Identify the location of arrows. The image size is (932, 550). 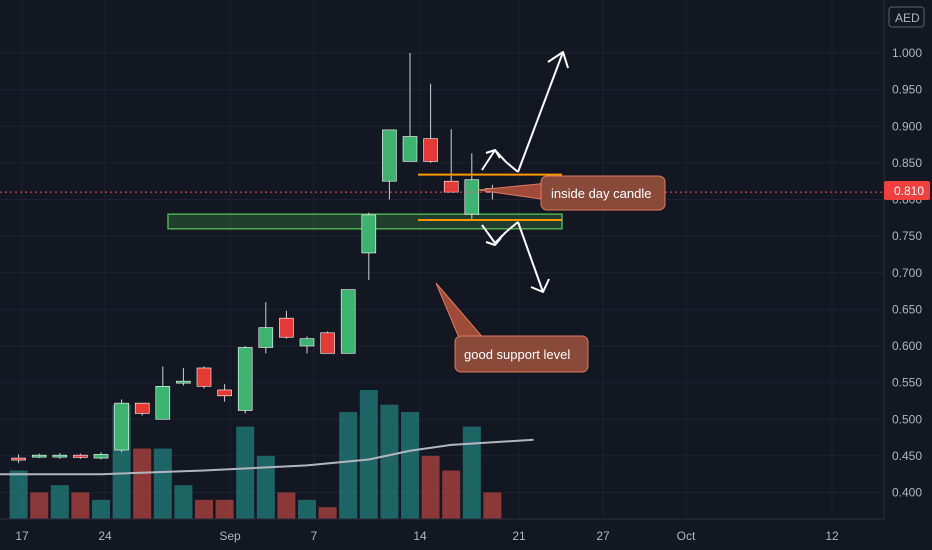
(525, 172).